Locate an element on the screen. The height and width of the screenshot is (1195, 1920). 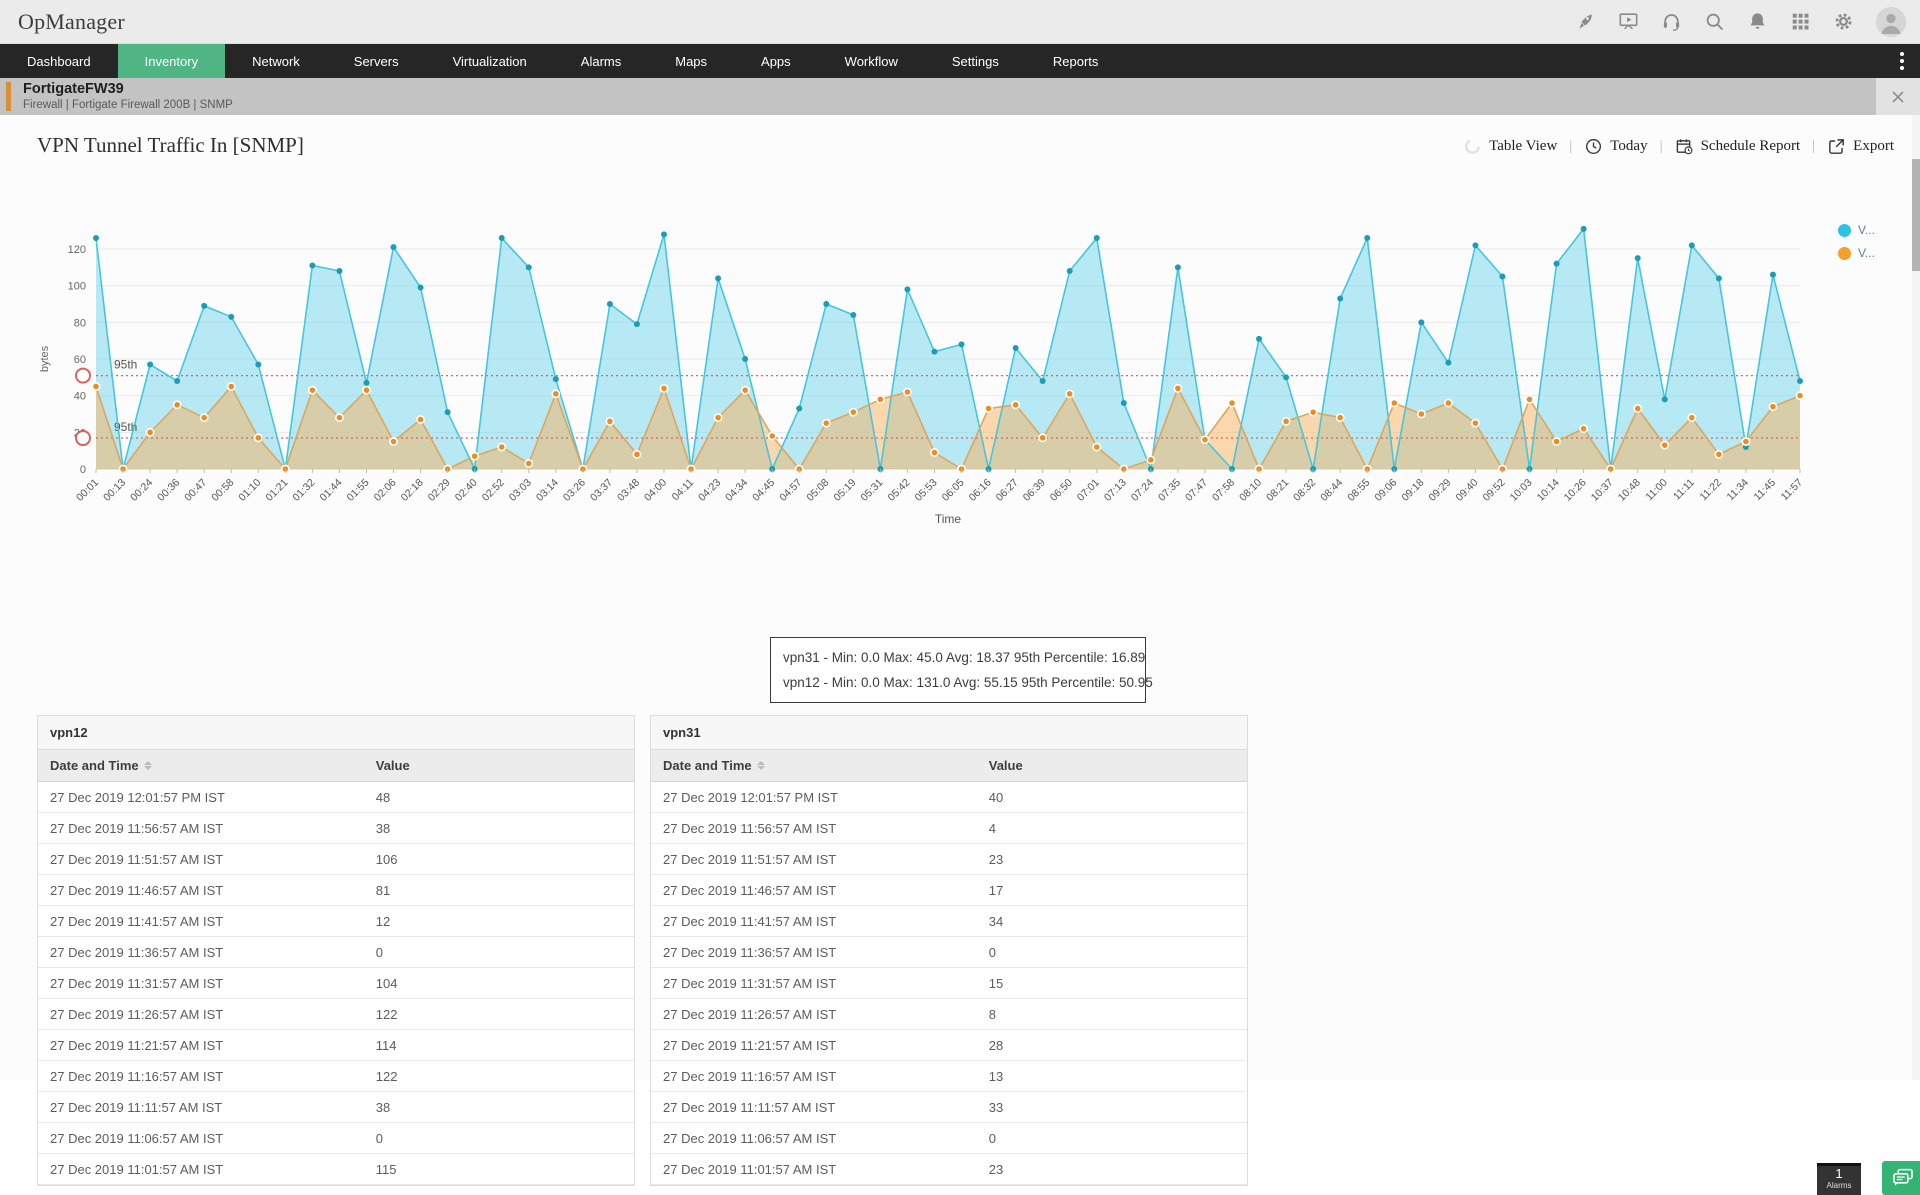
table-view-button: Table View is located at coordinates (1510, 146).